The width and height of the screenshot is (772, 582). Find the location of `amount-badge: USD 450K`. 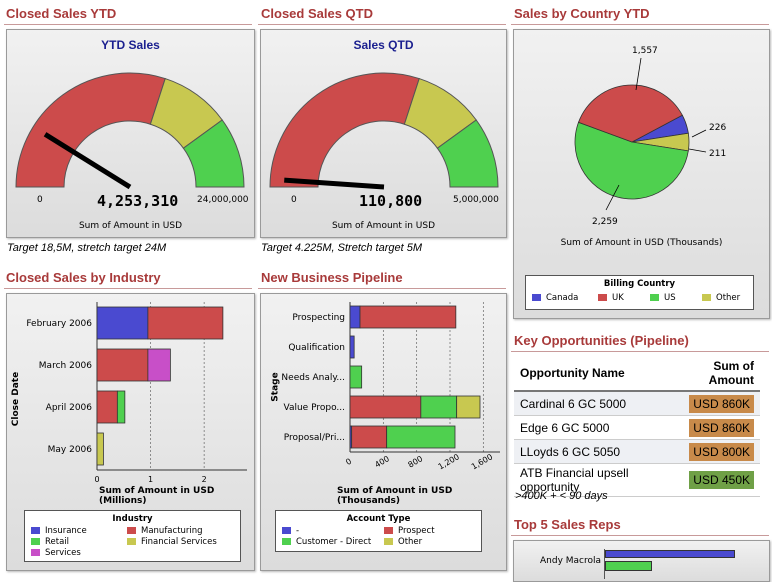

amount-badge: USD 450K is located at coordinates (721, 480).